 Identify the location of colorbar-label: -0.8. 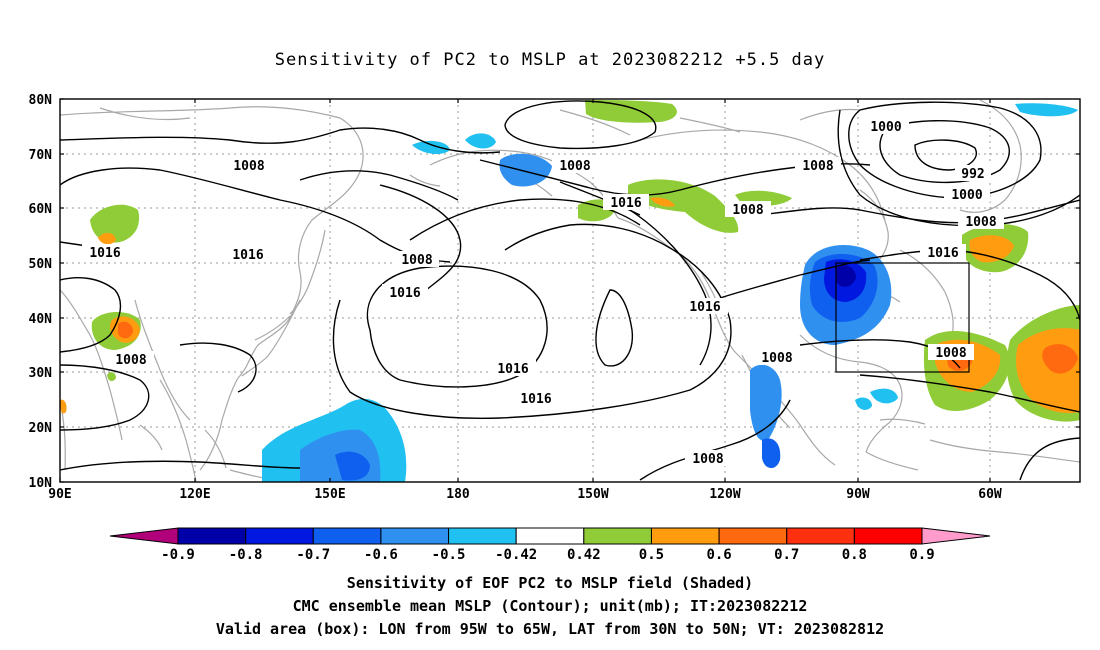
(246, 555).